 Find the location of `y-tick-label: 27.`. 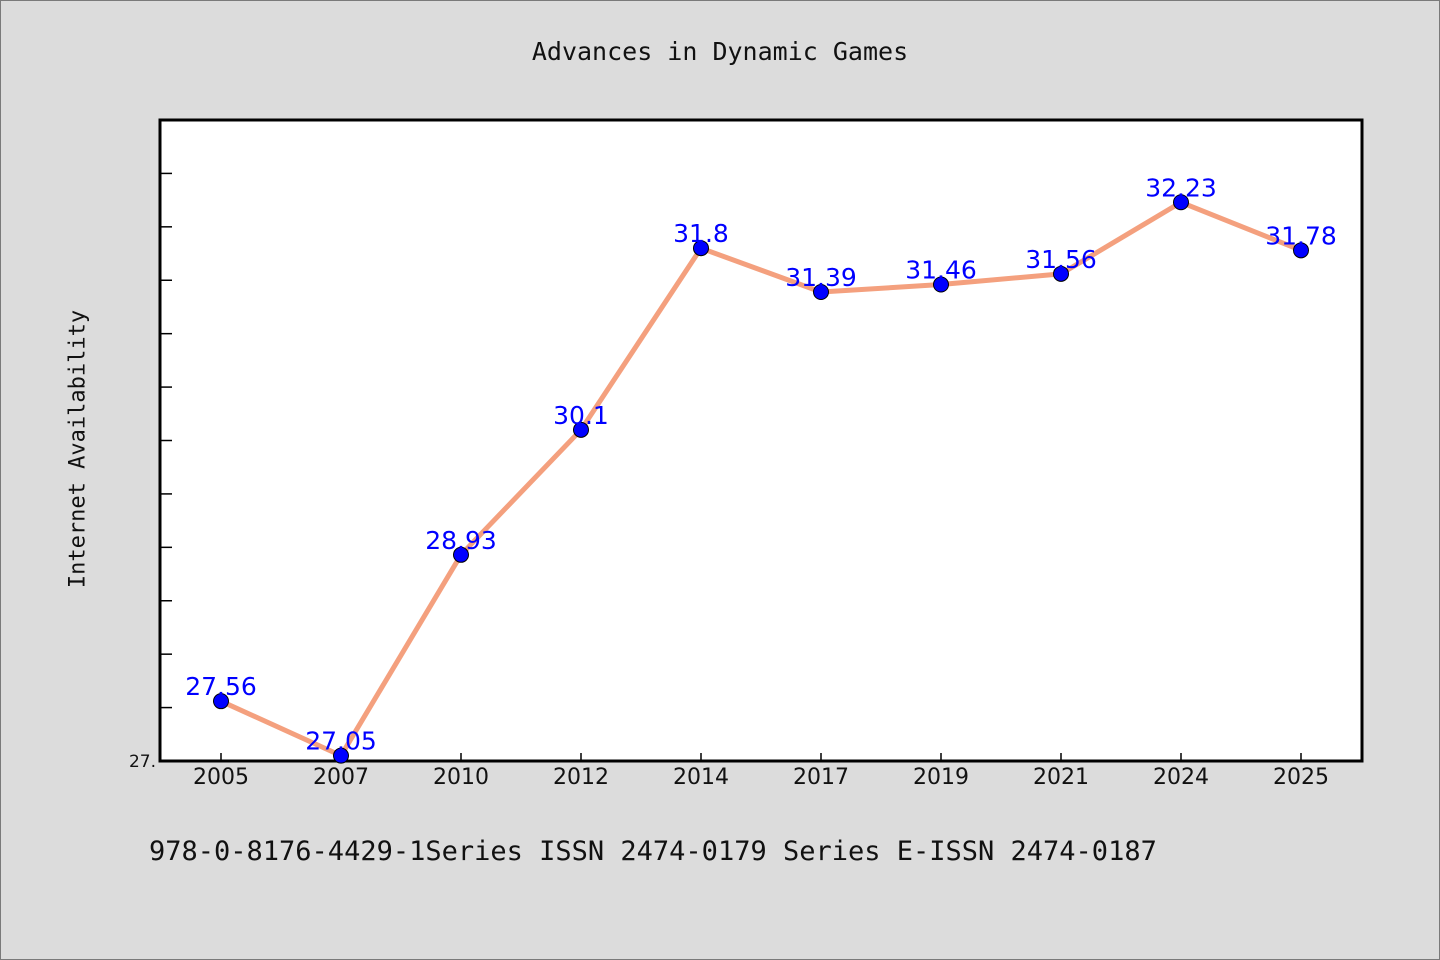

y-tick-label: 27. is located at coordinates (142, 762).